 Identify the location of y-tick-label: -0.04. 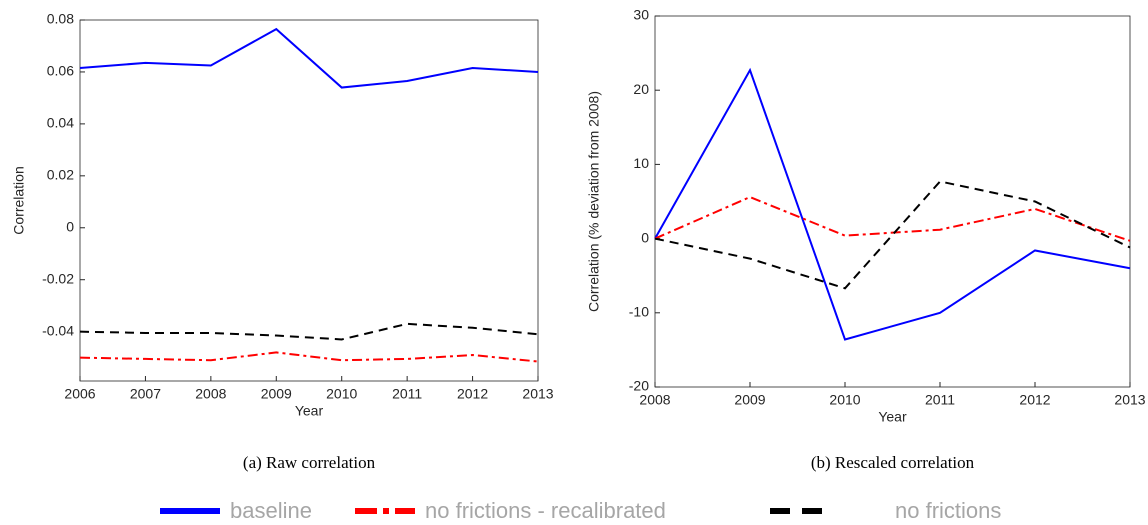
(58, 330).